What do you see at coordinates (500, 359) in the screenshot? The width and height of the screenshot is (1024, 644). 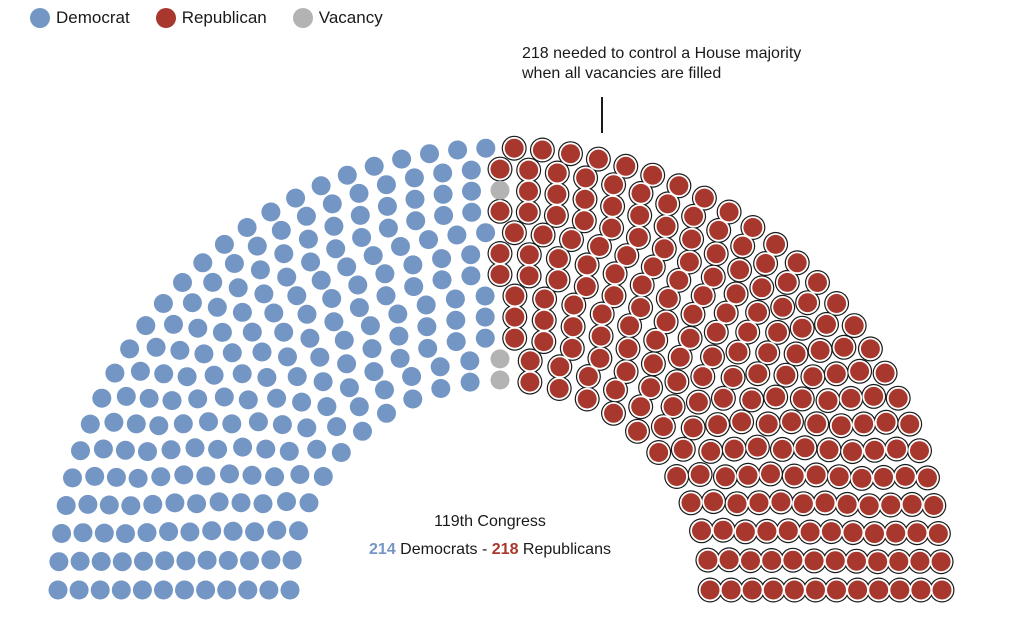 I see `seat-vacancy` at bounding box center [500, 359].